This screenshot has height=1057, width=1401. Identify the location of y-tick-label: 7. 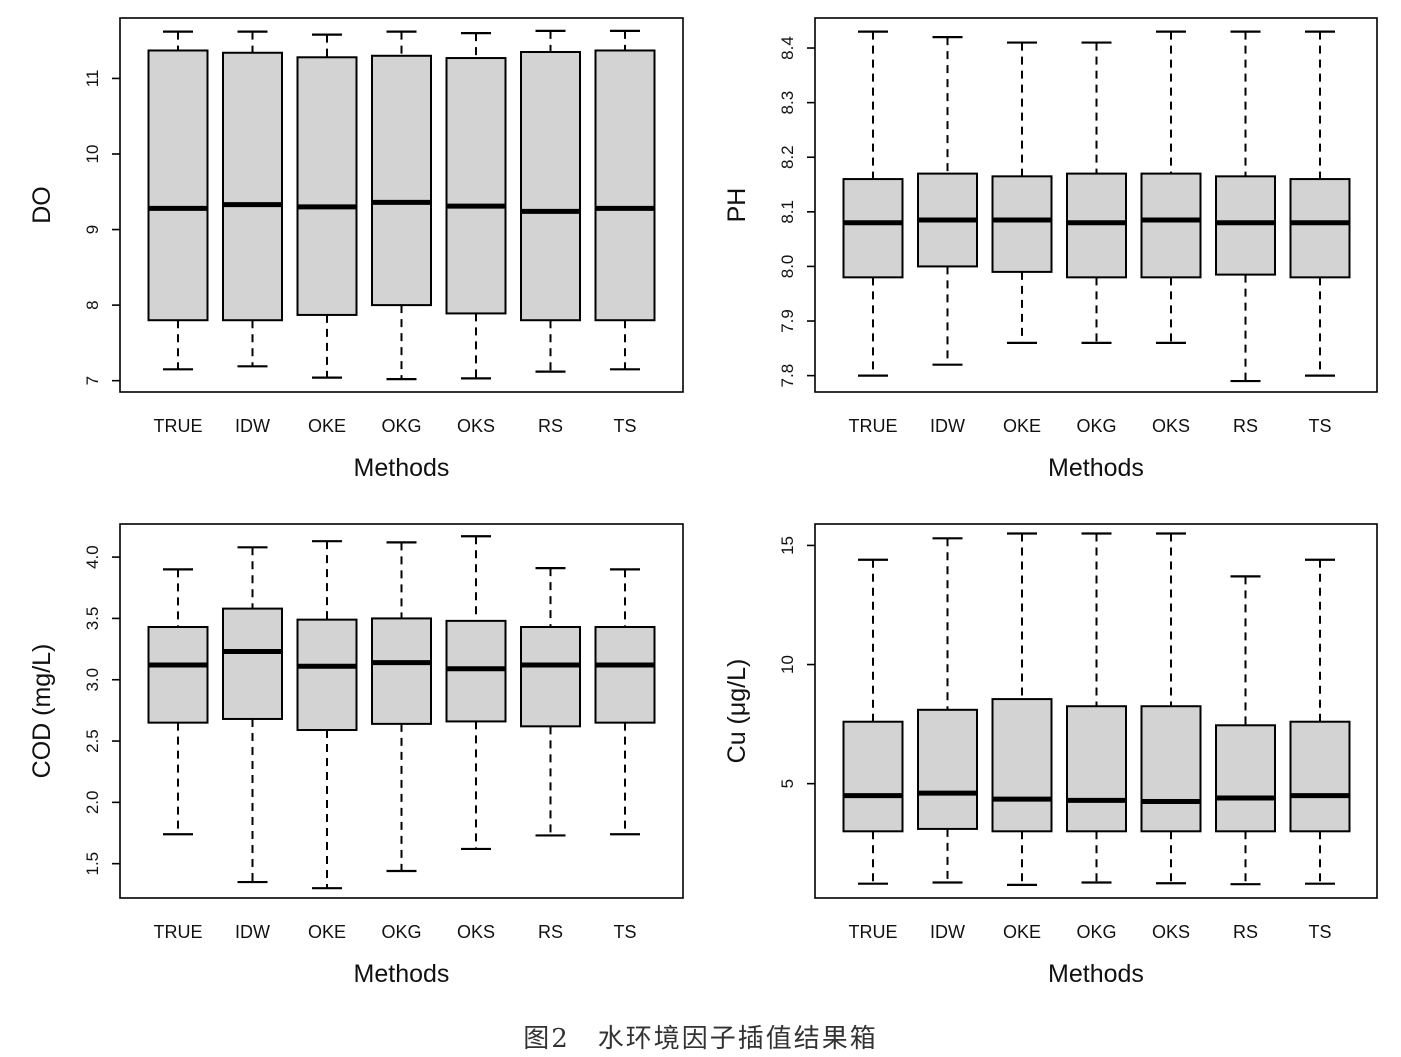
(92, 380).